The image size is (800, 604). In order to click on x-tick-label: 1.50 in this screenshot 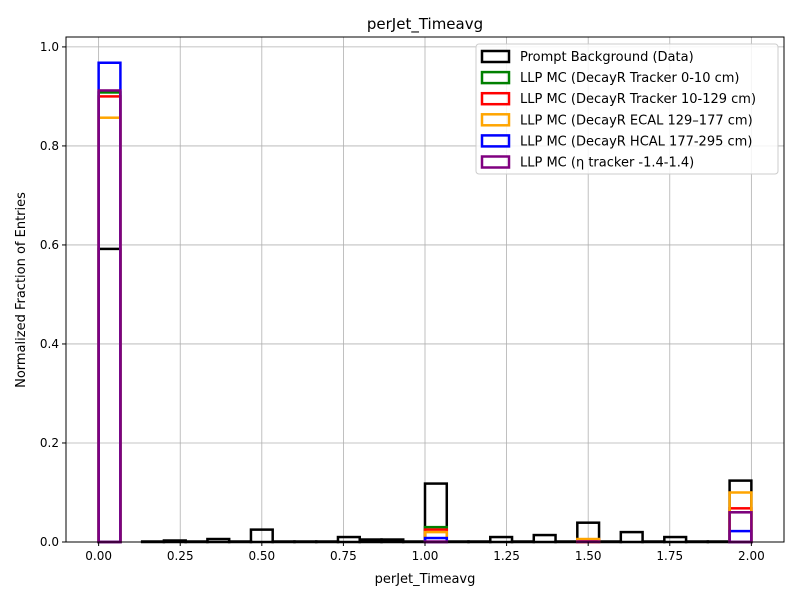, I will do `click(588, 556)`.